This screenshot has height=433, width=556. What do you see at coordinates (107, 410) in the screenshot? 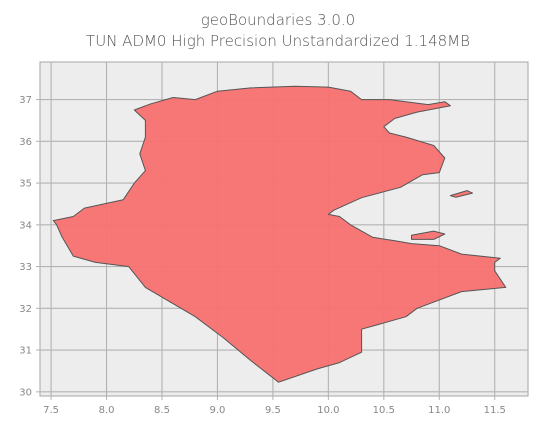
I see `x-tick-label: 8.0` at bounding box center [107, 410].